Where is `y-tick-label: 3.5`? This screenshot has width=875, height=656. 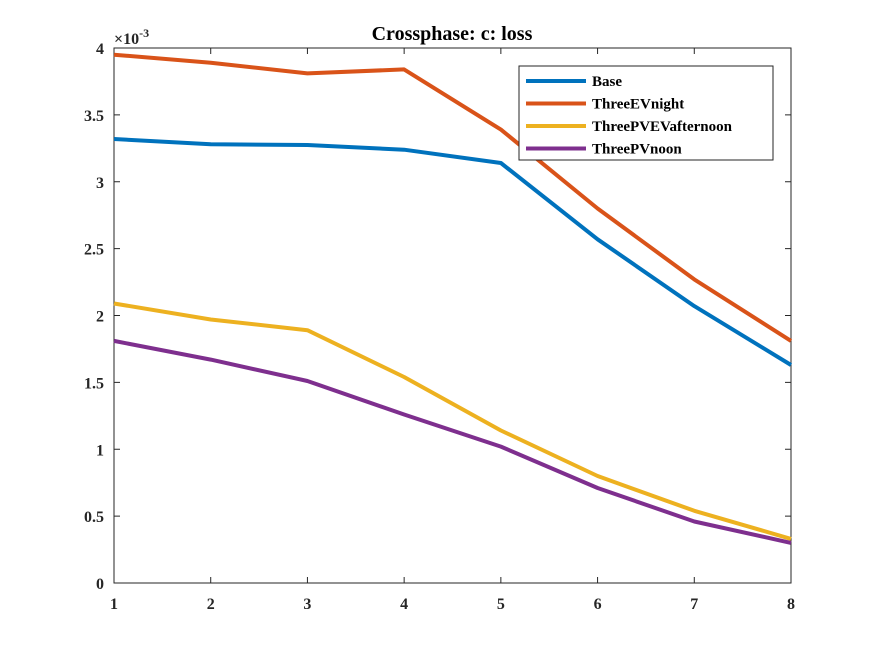 y-tick-label: 3.5 is located at coordinates (94, 116).